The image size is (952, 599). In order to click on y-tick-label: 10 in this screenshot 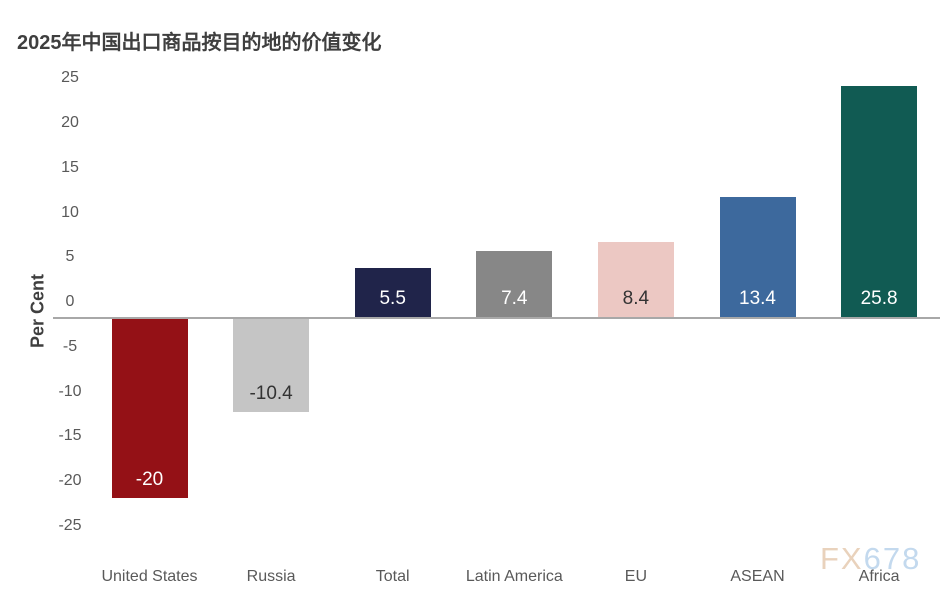, I will do `click(70, 212)`.